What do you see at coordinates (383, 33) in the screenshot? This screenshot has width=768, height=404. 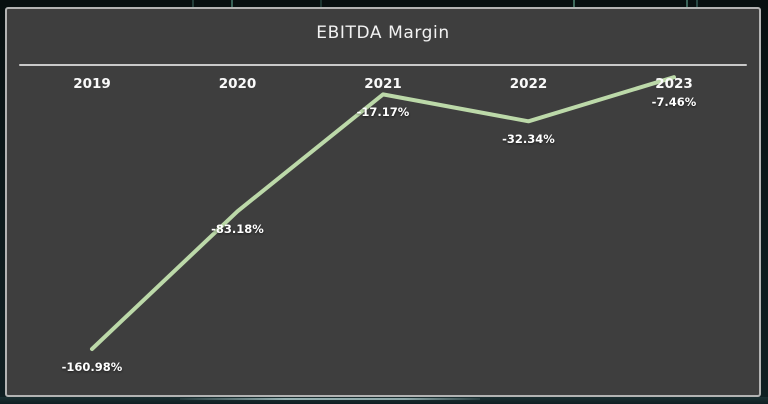 I see `chart-title: EBITDA Margin` at bounding box center [383, 33].